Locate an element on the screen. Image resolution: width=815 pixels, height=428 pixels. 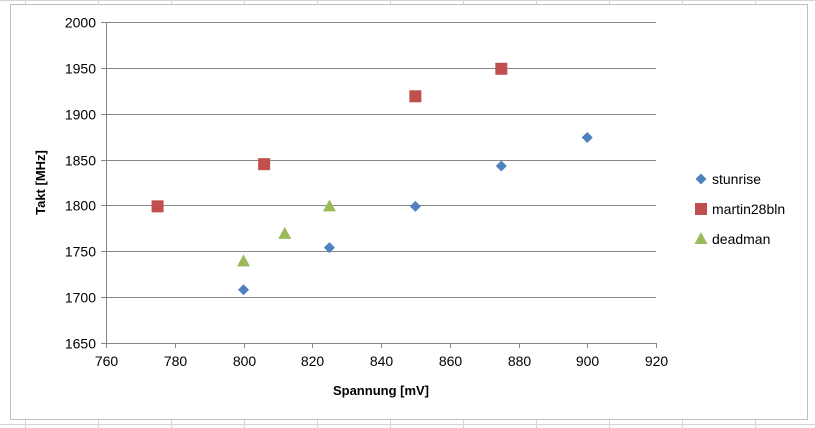
series-deadman is located at coordinates (286, 233).